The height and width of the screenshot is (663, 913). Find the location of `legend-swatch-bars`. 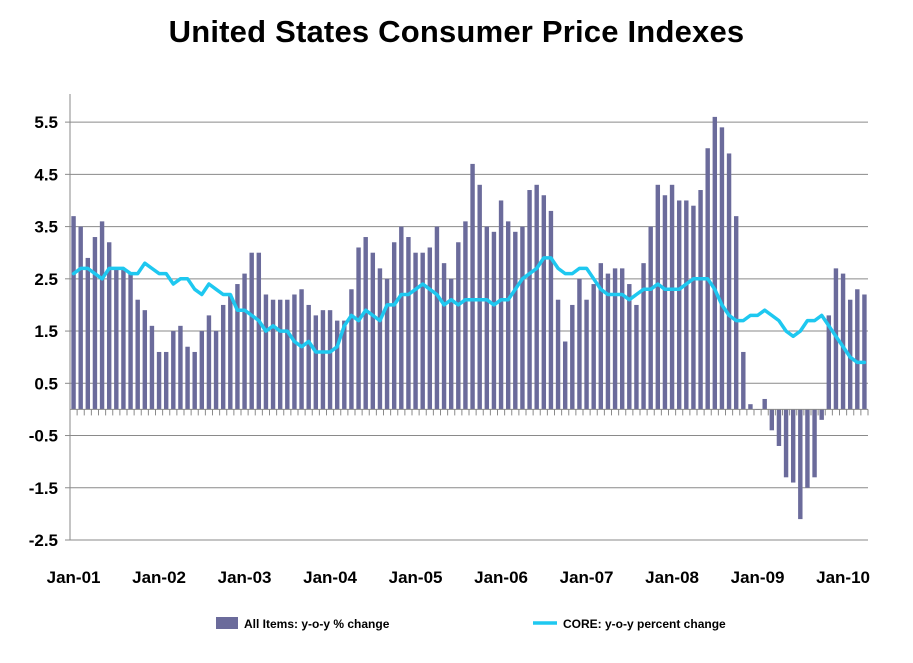

legend-swatch-bars is located at coordinates (227, 623).